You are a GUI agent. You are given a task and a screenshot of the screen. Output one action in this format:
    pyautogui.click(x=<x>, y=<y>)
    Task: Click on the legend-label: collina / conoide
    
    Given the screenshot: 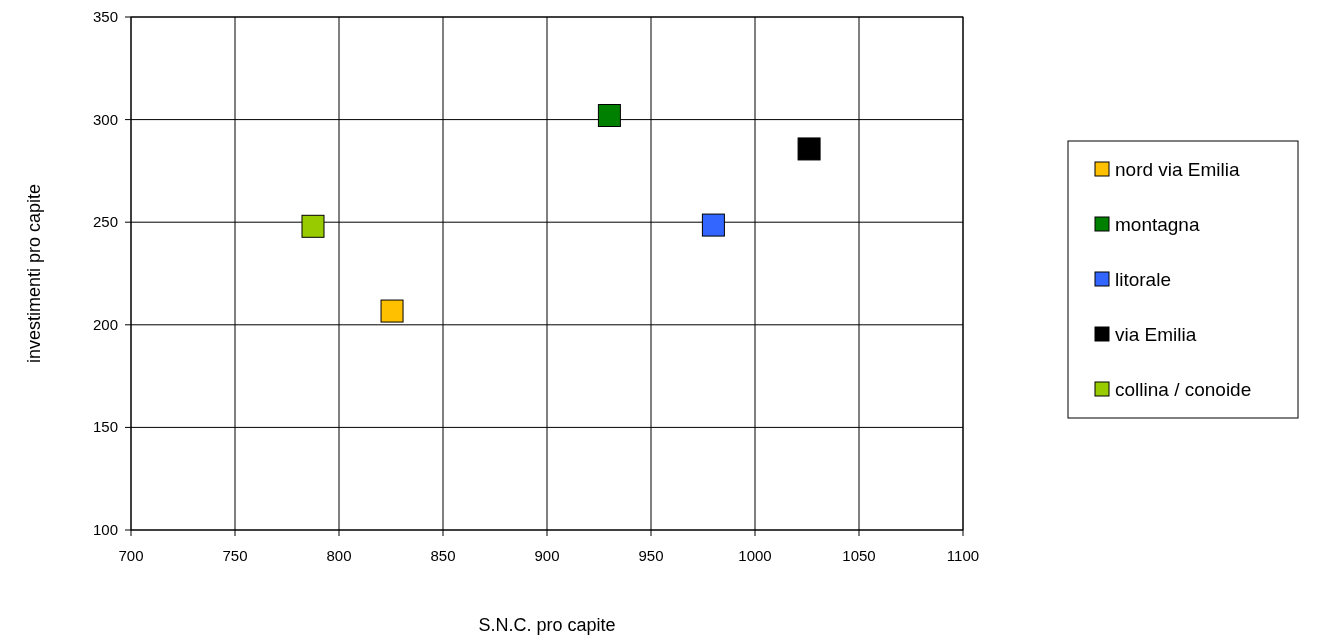 What is the action you would take?
    pyautogui.click(x=1183, y=389)
    